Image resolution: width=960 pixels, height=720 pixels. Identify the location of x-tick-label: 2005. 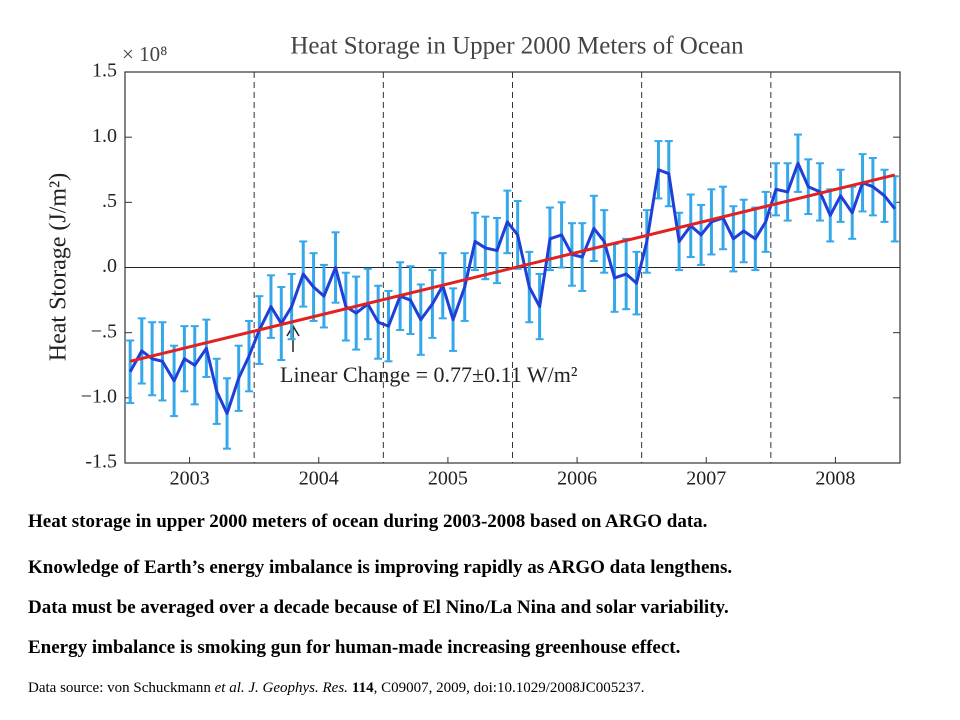
(448, 479).